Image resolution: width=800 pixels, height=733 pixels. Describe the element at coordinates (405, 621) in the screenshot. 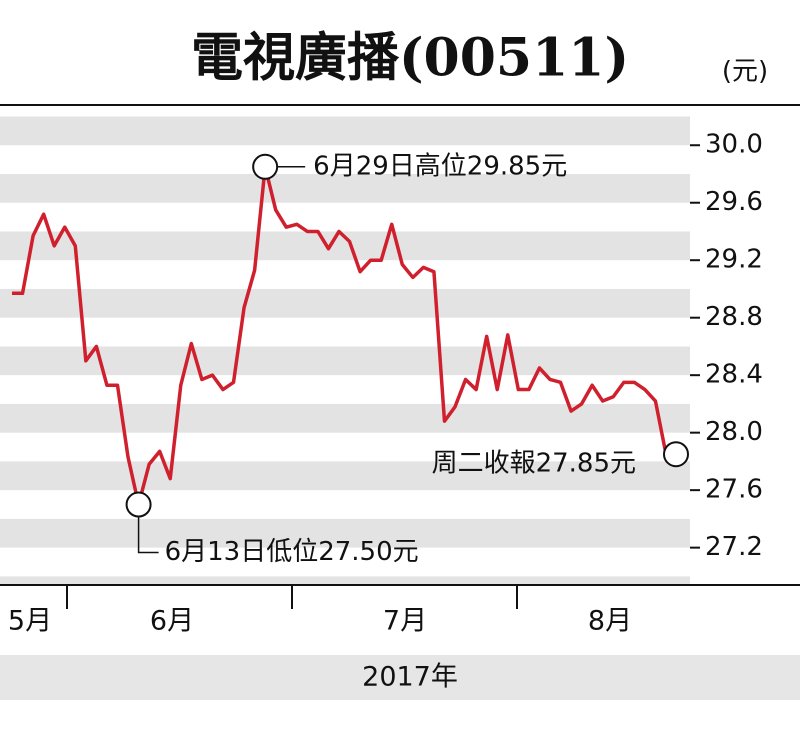

I see `month-label: 7月` at that location.